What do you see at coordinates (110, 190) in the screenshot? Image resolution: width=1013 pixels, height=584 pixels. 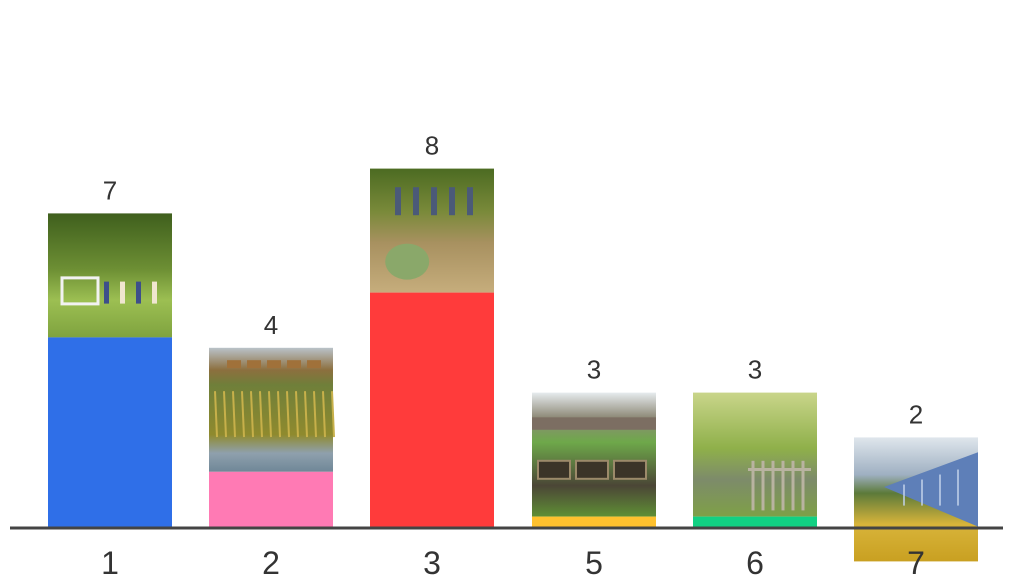 I see `value-label-1: 7` at bounding box center [110, 190].